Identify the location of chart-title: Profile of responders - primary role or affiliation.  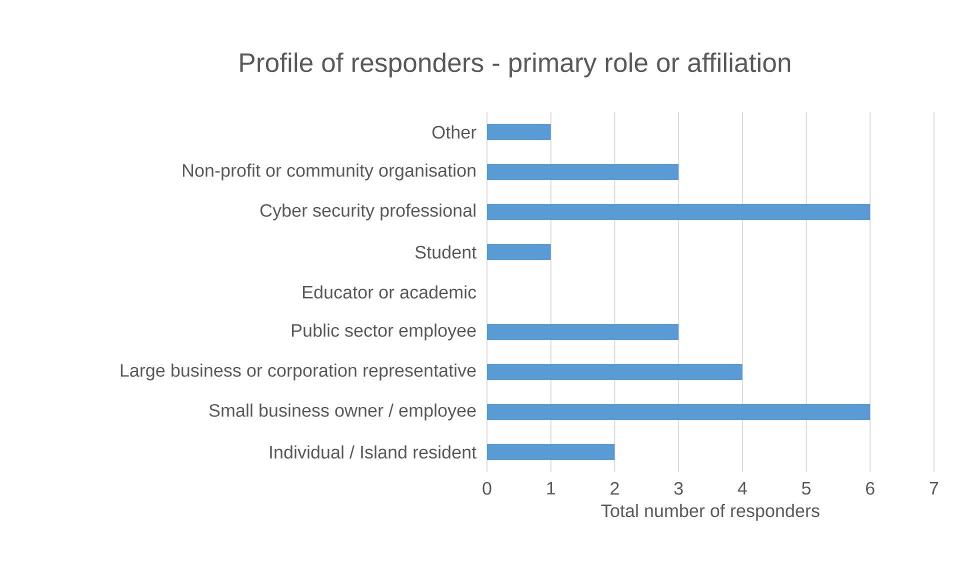
(515, 65).